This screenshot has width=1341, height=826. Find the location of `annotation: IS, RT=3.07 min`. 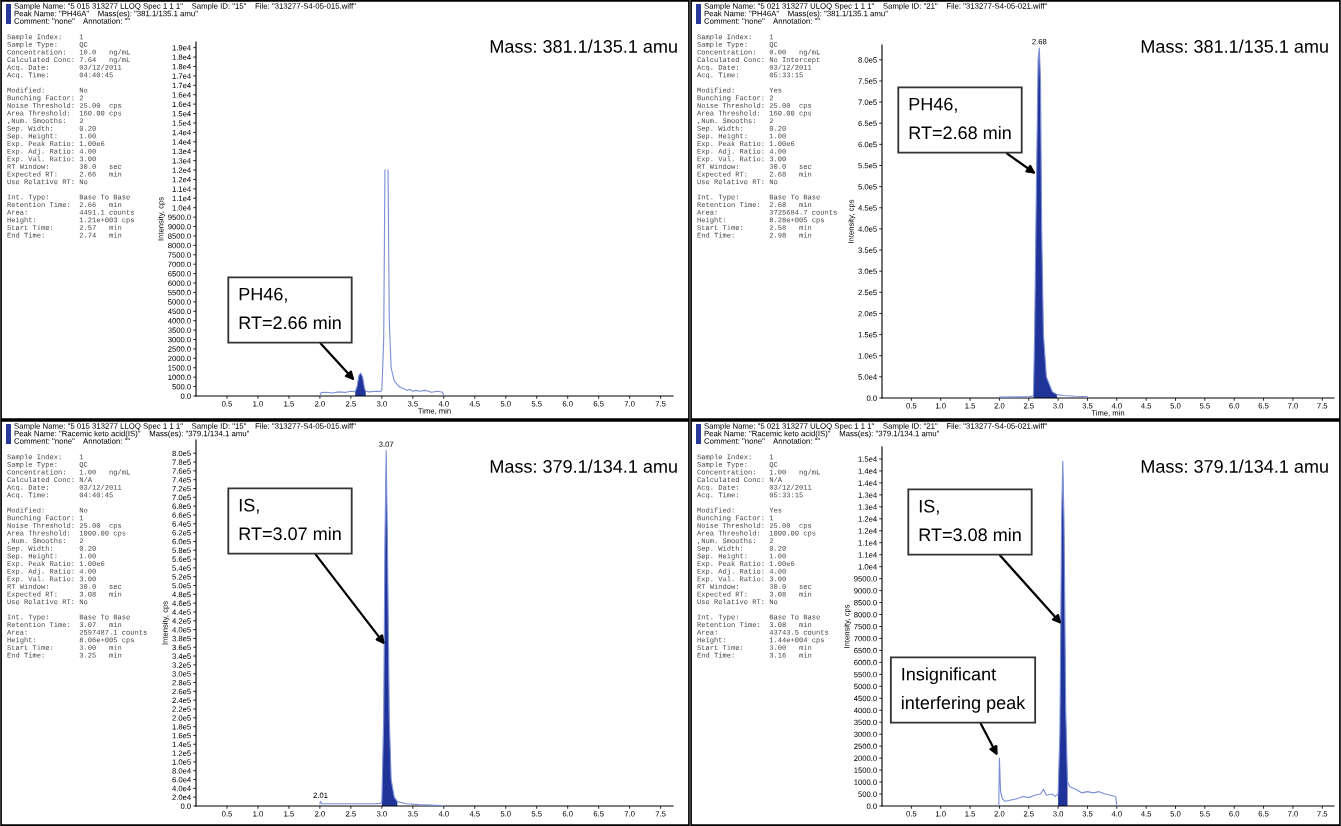

annotation: IS, RT=3.07 min is located at coordinates (290, 519).